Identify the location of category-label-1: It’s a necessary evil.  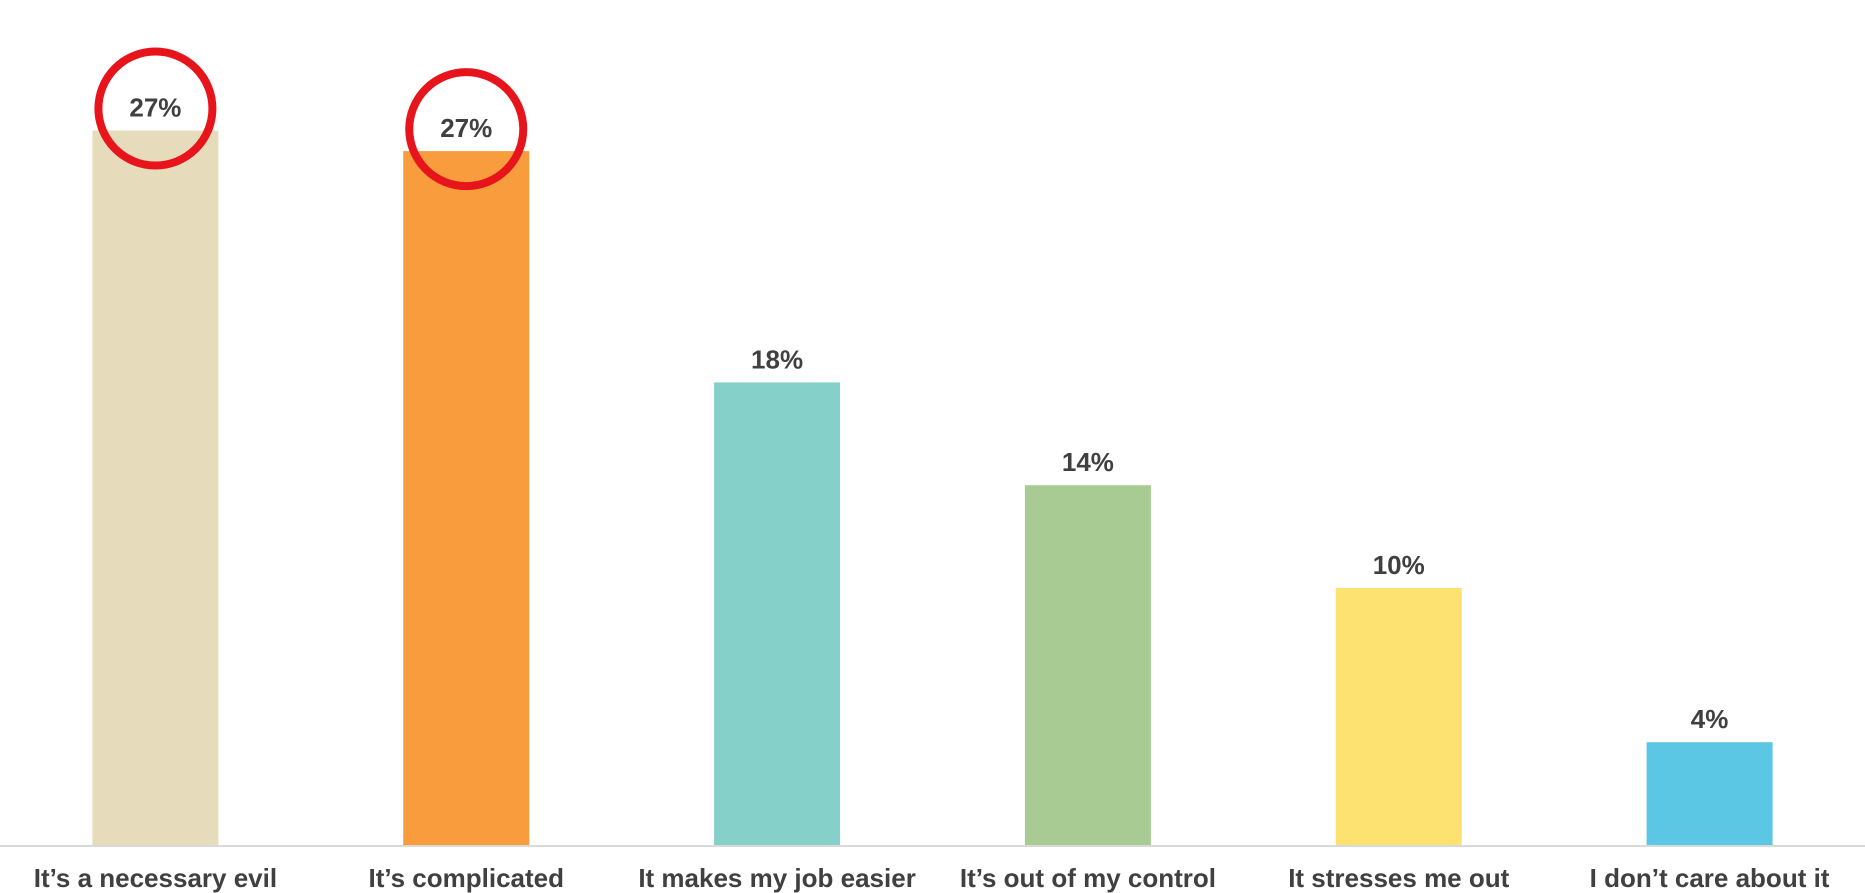
(155, 878).